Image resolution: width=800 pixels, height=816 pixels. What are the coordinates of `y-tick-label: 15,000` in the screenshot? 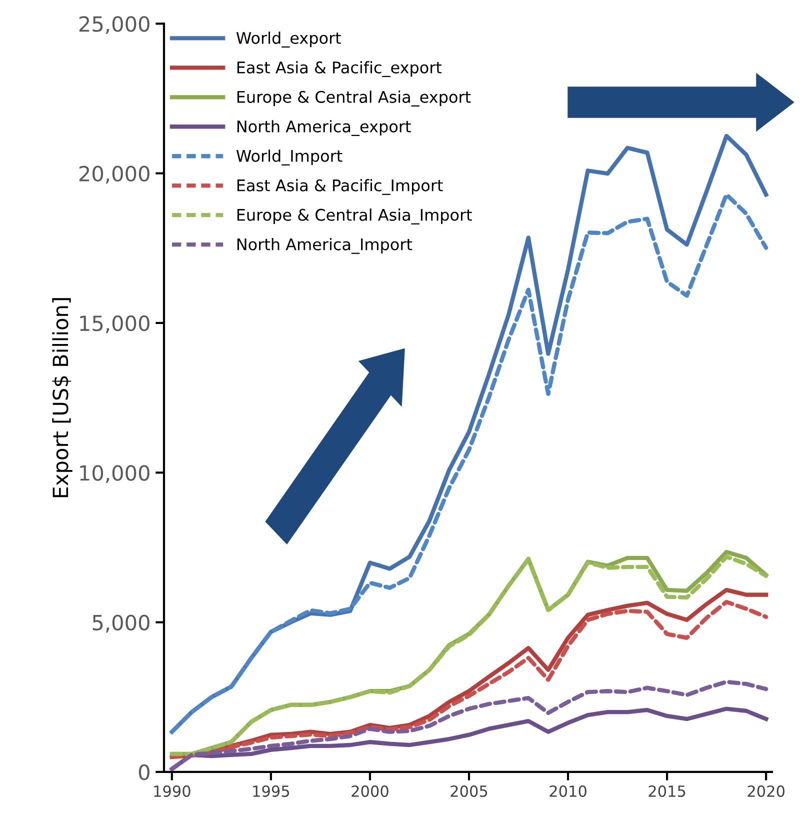 It's located at (115, 324).